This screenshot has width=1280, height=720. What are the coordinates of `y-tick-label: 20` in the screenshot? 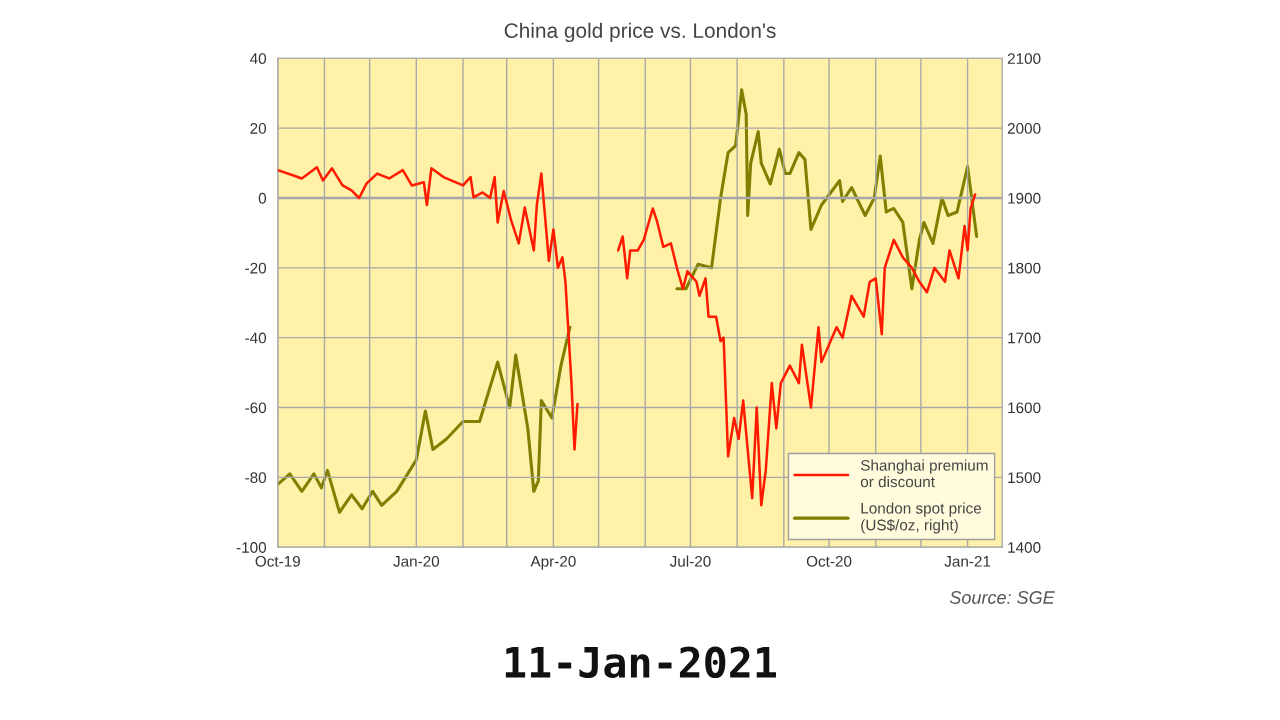 It's located at (258, 128).